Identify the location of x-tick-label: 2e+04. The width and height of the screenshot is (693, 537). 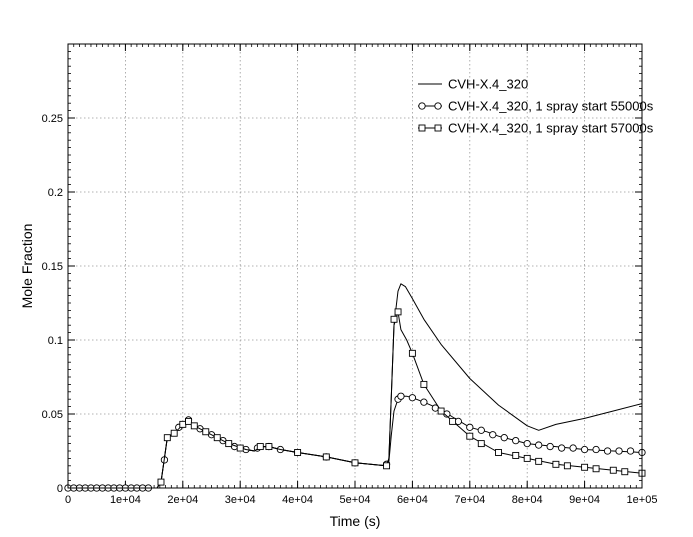
(182, 500).